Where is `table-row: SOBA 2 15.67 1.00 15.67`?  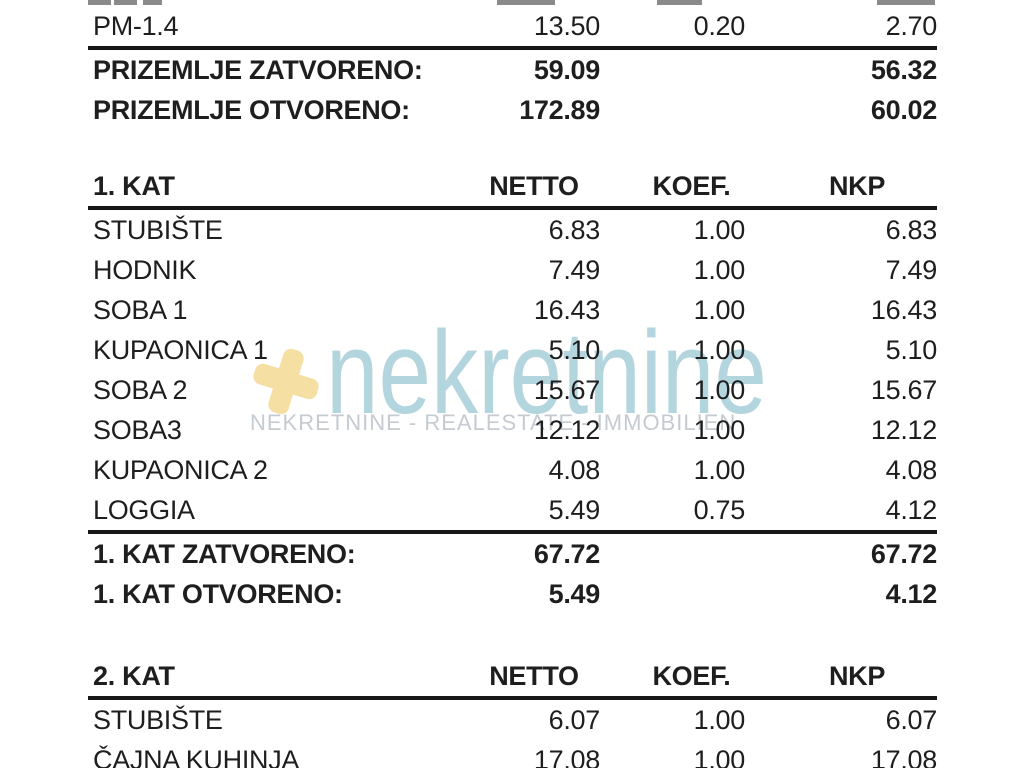 table-row: SOBA 2 15.67 1.00 15.67 is located at coordinates (512, 390).